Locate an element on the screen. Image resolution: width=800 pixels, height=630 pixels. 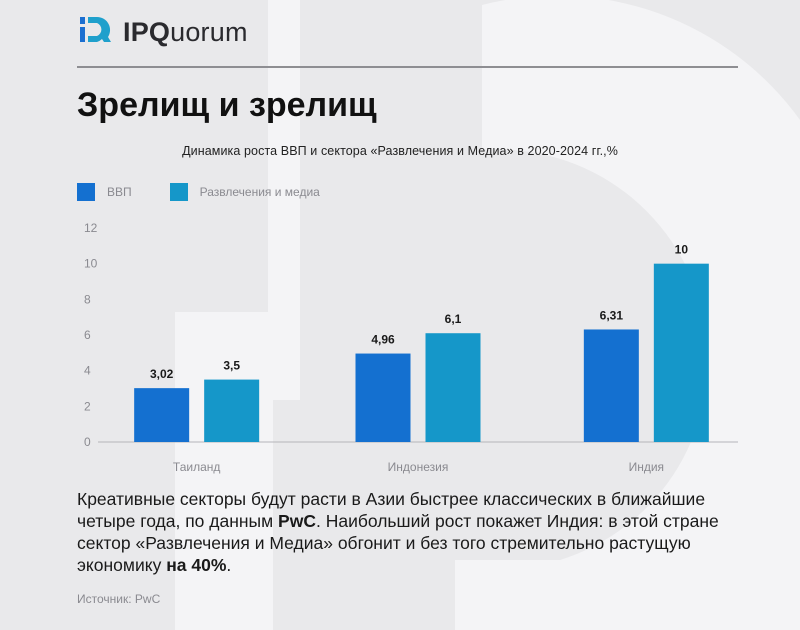
y-tick-label: 0 is located at coordinates (87, 442).